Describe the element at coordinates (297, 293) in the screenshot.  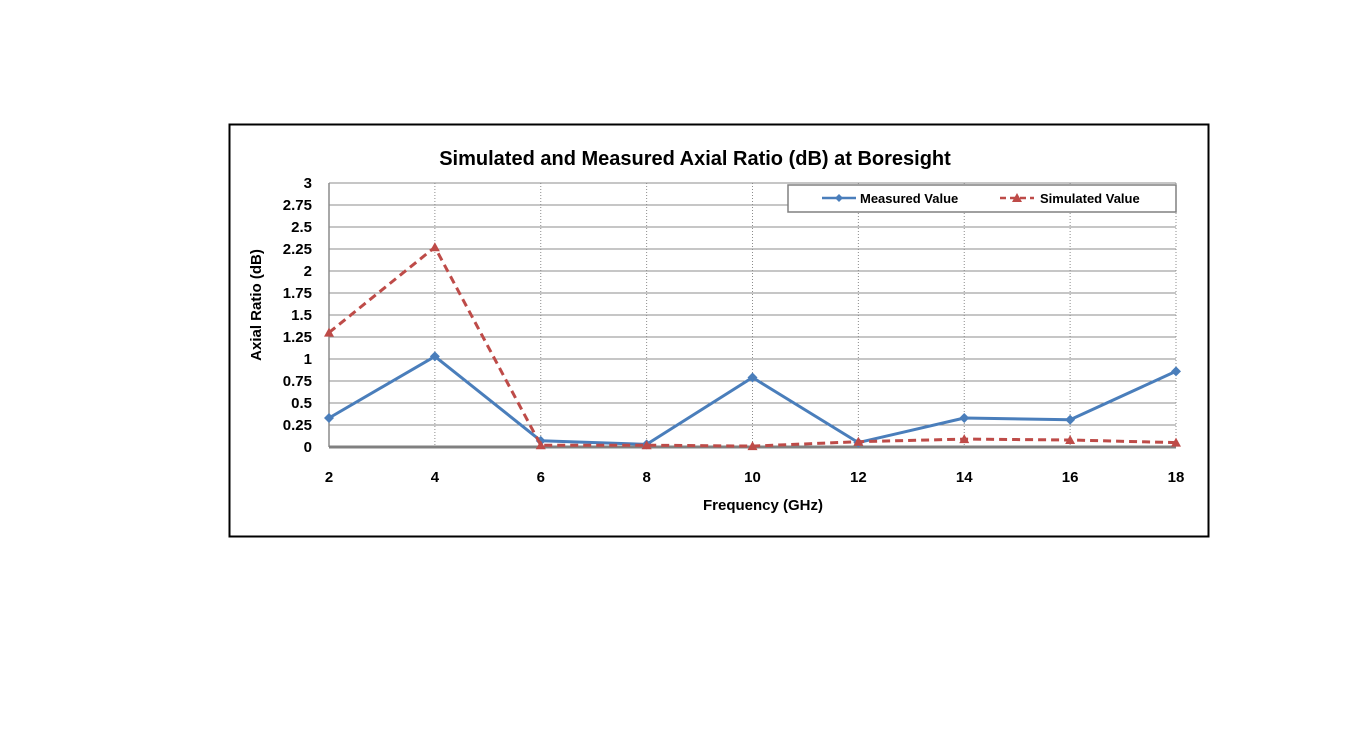
I see `y-tick-label: 1.75` at that location.